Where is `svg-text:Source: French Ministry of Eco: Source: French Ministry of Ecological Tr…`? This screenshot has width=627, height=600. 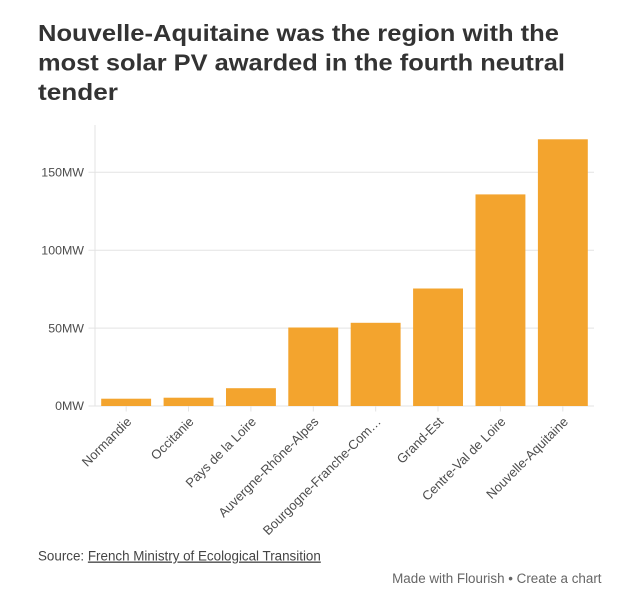 svg-text:Source: French Ministry of Eco: Source: French Ministry of Ecological Tr… is located at coordinates (179, 556).